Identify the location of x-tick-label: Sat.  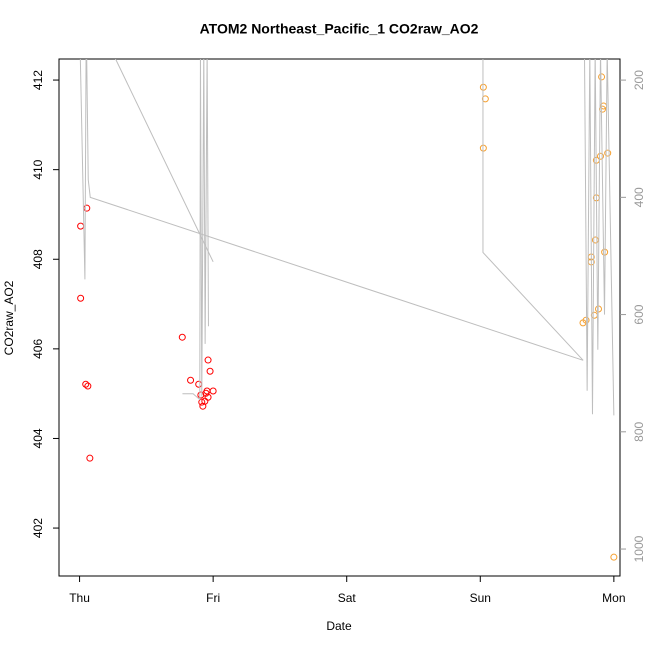
(347, 598).